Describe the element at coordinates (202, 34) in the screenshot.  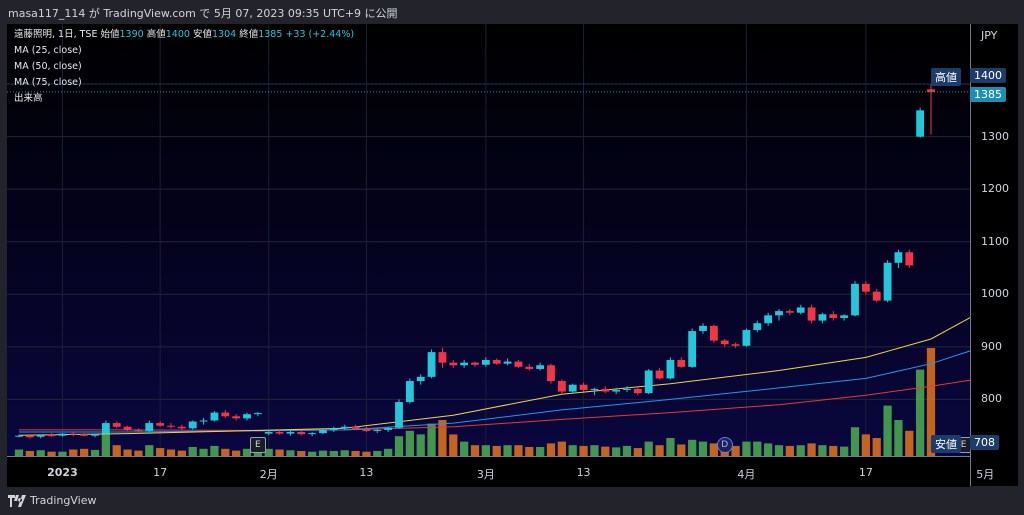
I see `legend-low-label: 安値` at that location.